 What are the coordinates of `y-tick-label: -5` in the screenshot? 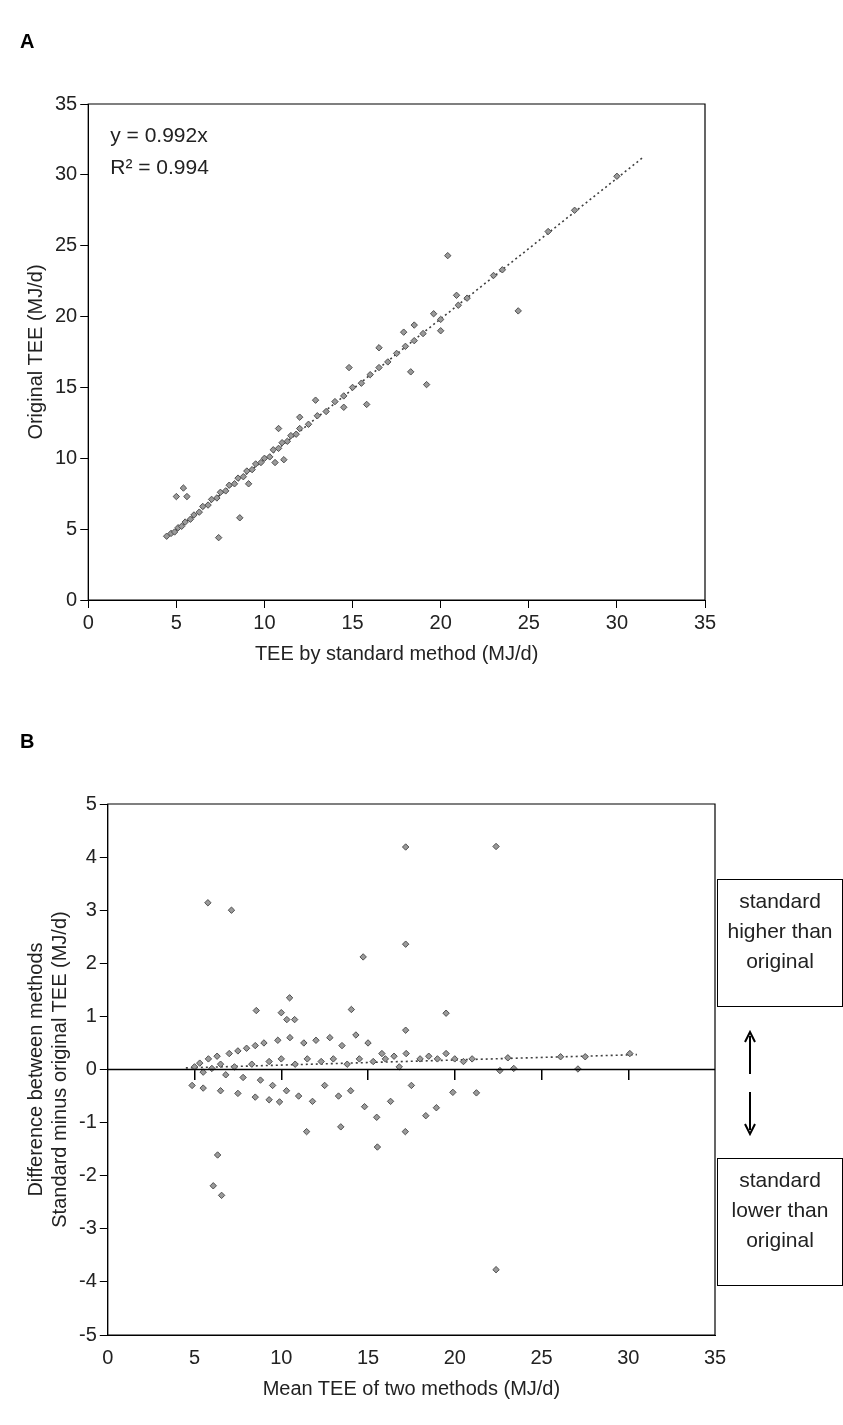 It's located at (87, 1333).